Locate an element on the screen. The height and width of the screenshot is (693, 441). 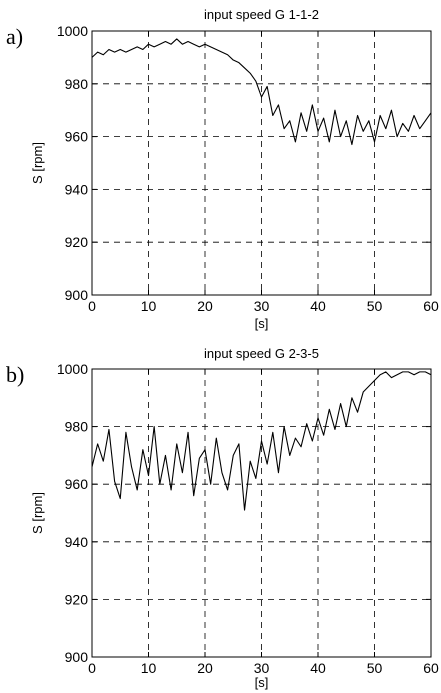
panel-letter: b) is located at coordinates (15, 374).